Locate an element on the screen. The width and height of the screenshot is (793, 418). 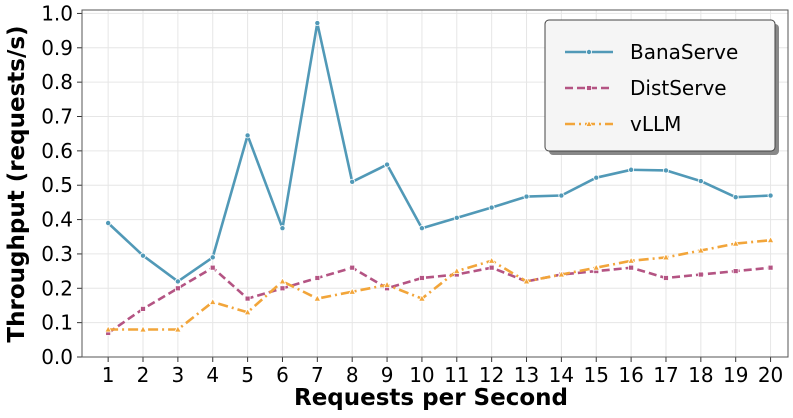
x-tick-label: 5 is located at coordinates (247, 375).